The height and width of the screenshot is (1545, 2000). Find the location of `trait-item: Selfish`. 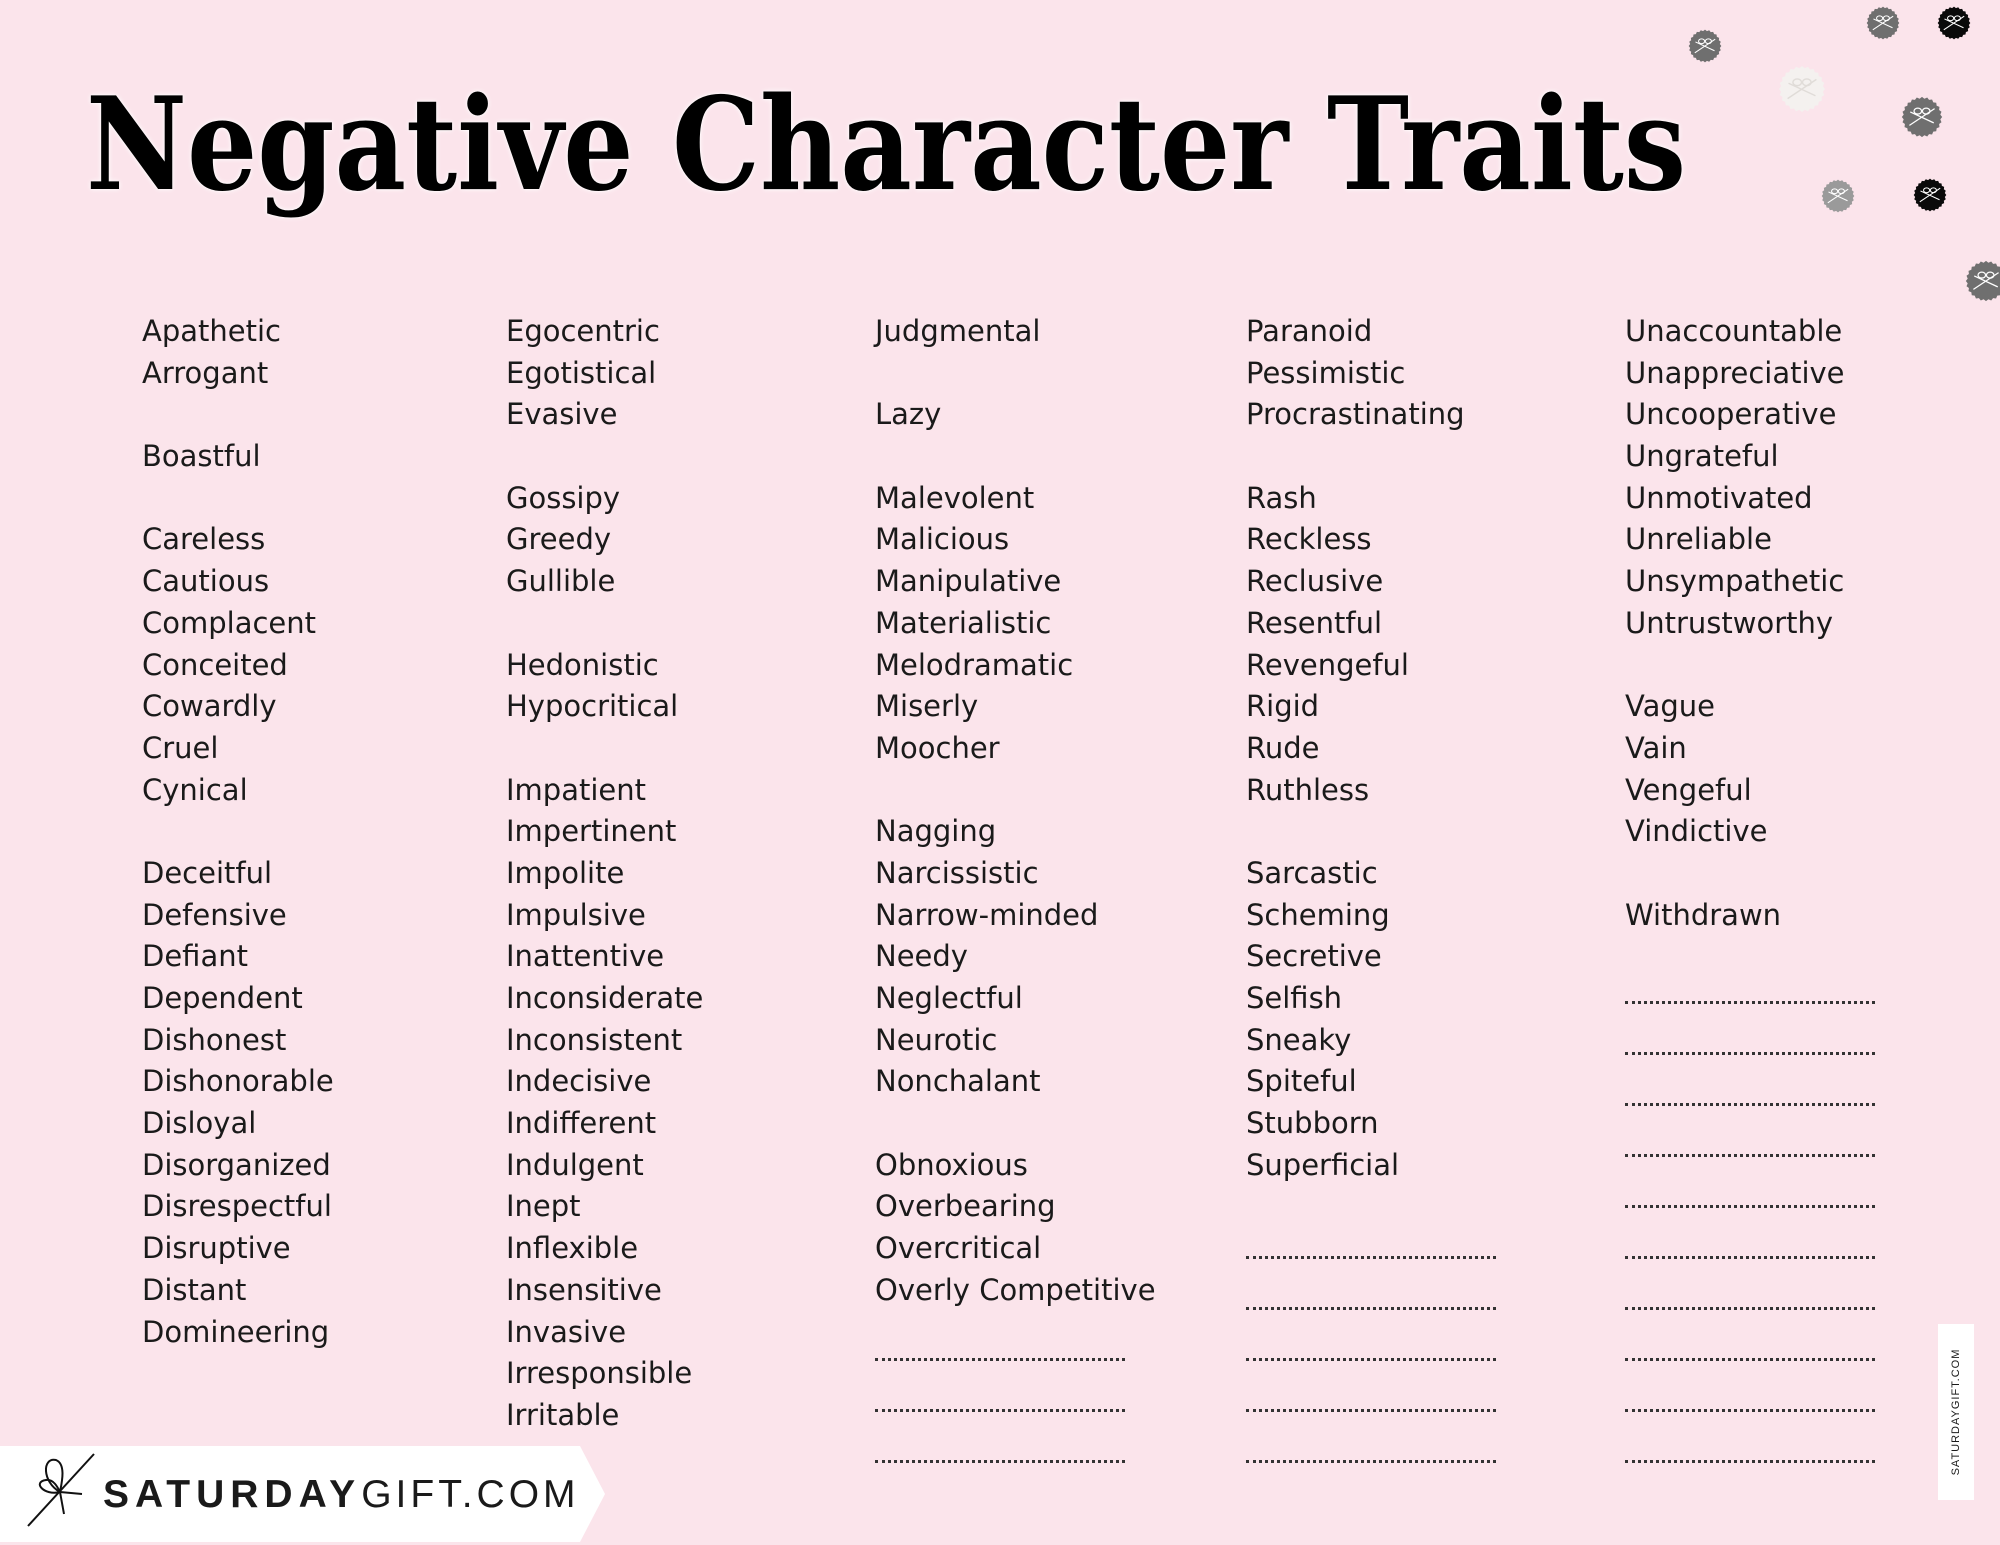

trait-item: Selfish is located at coordinates (1294, 998).